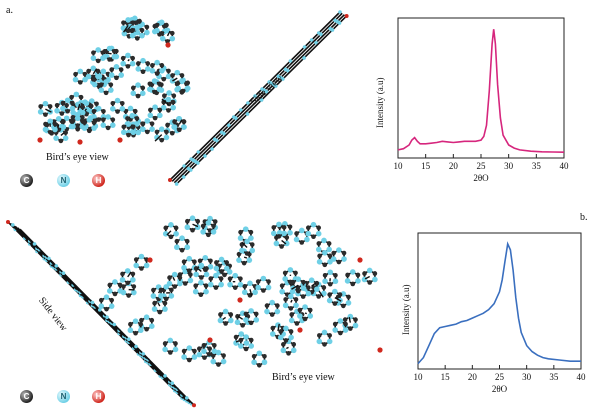 The width and height of the screenshot is (600, 410). I want to click on panel-label-b: b., so click(584, 217).